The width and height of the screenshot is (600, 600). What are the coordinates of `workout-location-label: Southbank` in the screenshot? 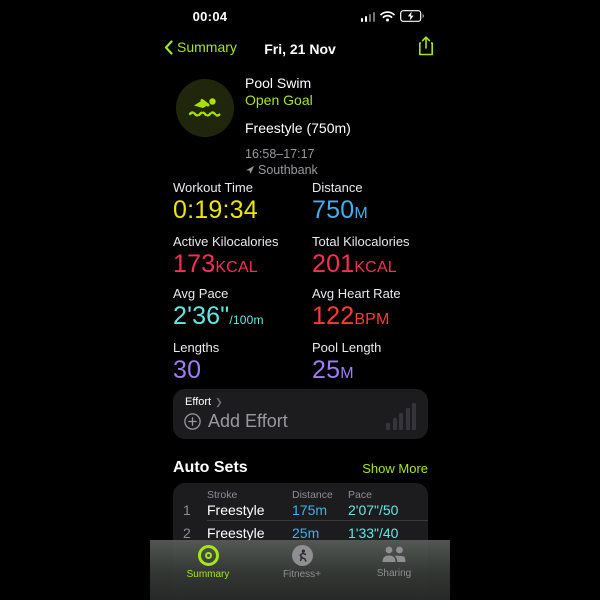 It's located at (288, 169).